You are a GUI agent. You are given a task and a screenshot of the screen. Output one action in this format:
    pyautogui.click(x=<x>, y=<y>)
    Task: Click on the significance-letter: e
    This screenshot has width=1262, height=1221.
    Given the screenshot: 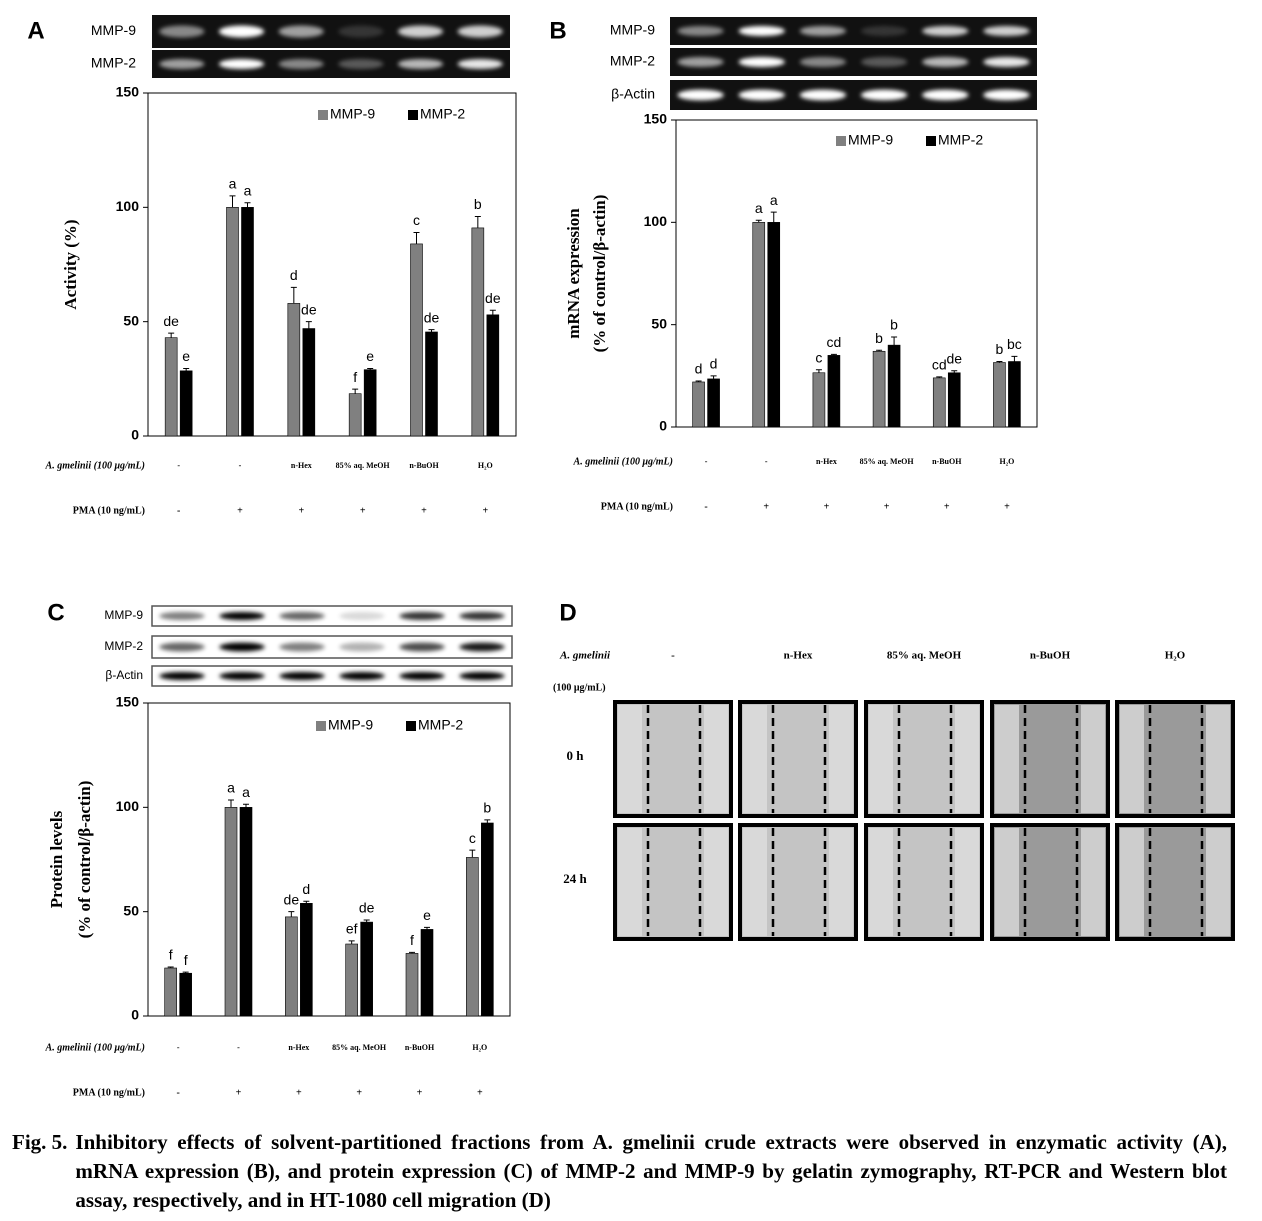 What is the action you would take?
    pyautogui.click(x=186, y=356)
    